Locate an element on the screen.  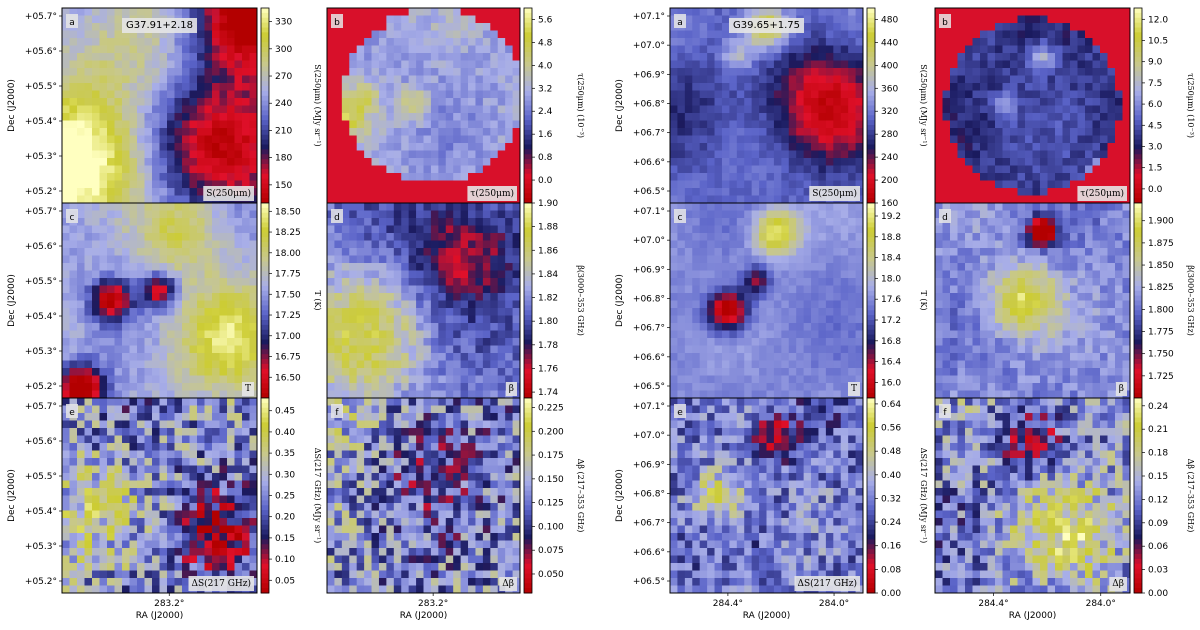
panel-letter: b is located at coordinates (337, 23).